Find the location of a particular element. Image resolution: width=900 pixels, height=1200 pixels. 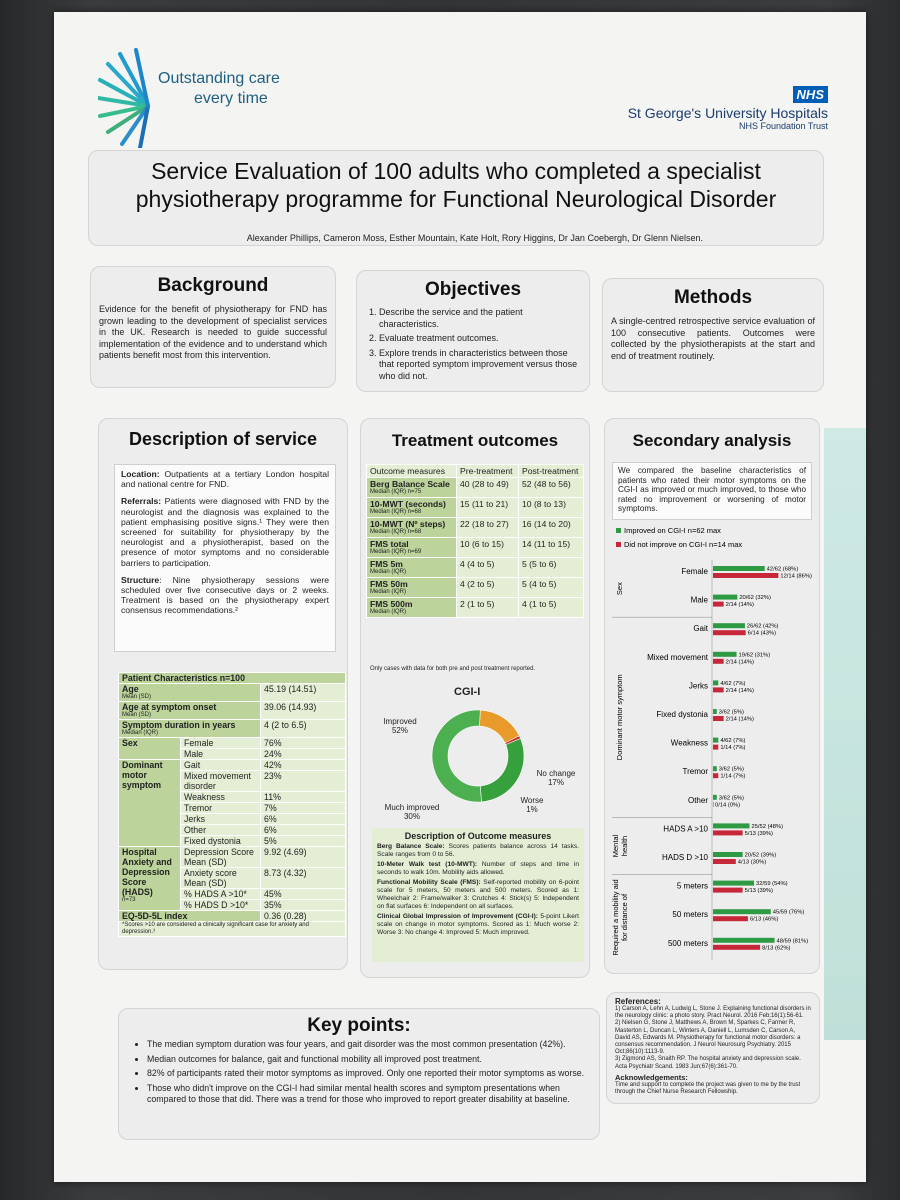

table-cell: 45% is located at coordinates (303, 894).